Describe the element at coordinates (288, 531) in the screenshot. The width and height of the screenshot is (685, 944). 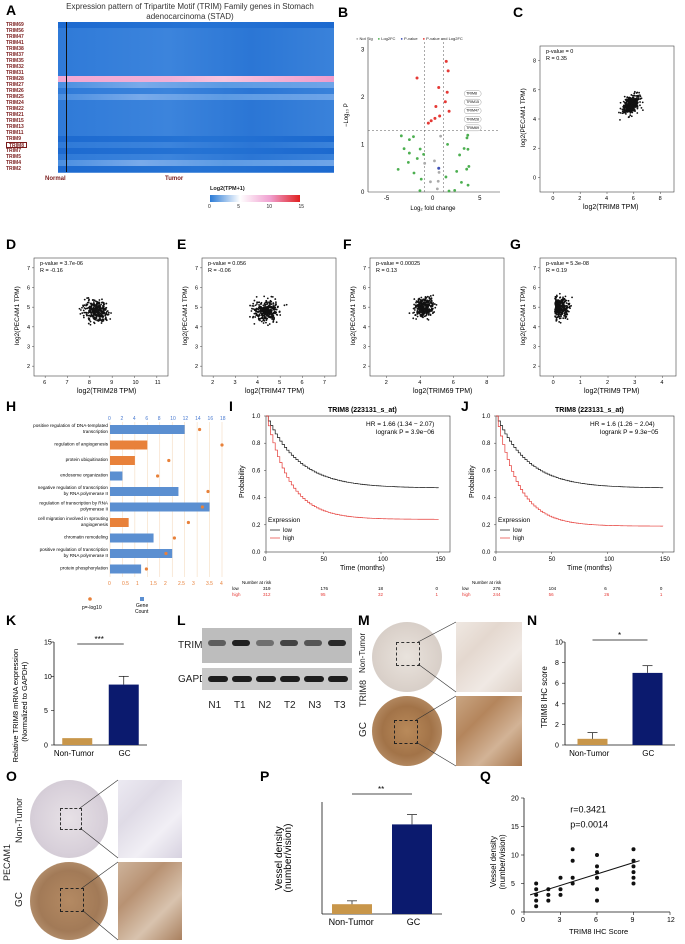
I see `km-legend-low: low` at that location.